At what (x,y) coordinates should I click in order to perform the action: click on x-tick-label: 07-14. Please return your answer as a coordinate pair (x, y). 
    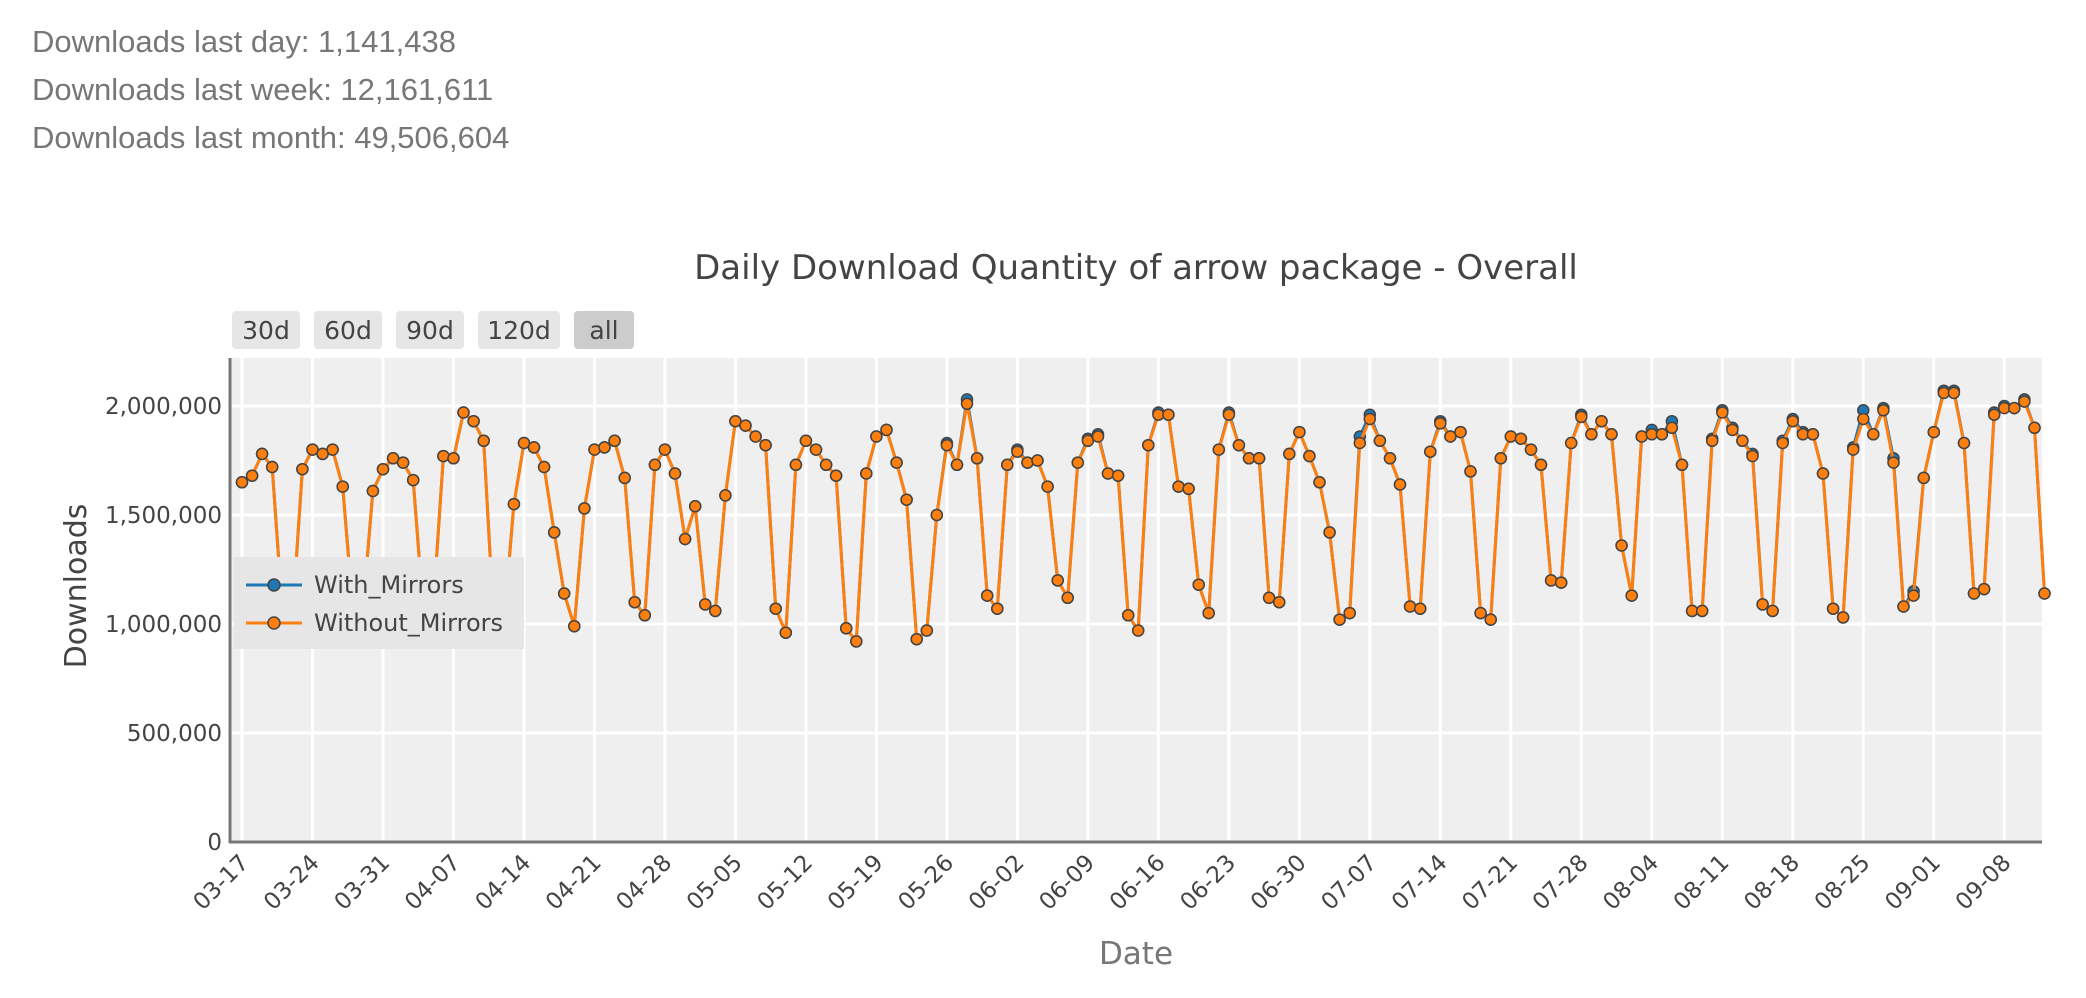
    Looking at the image, I should click on (1420, 883).